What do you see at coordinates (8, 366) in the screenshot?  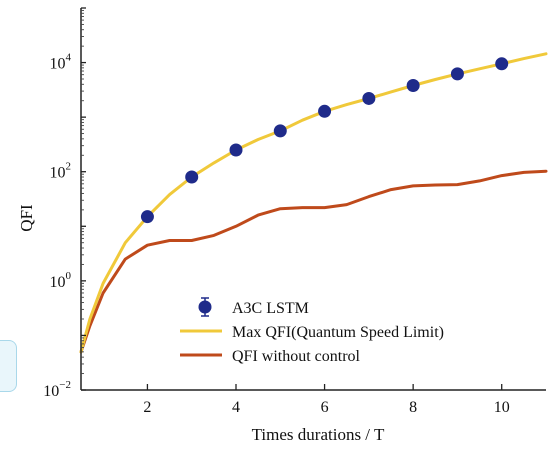 I see `side-panel-tab` at bounding box center [8, 366].